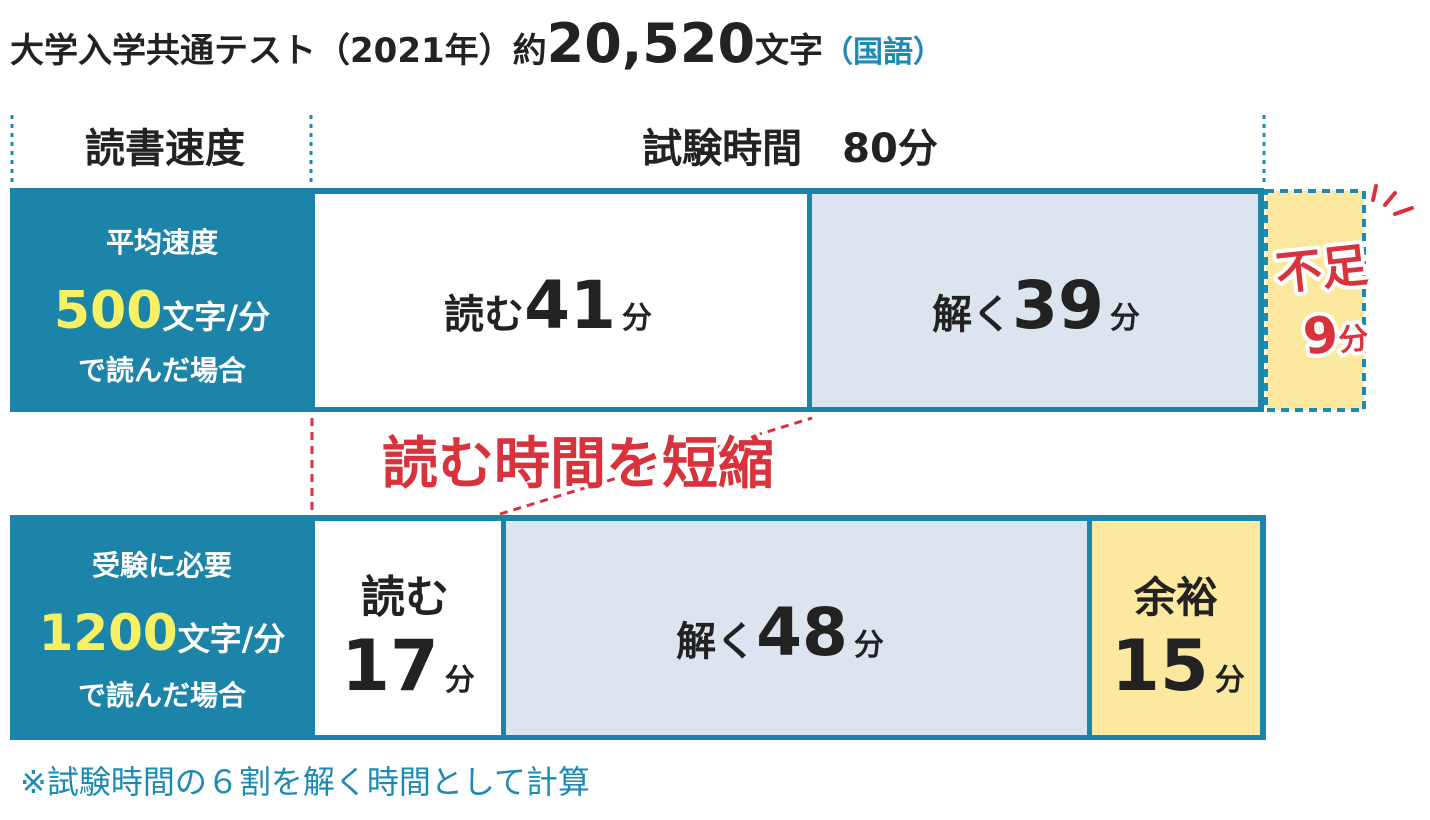 The height and width of the screenshot is (820, 1430). What do you see at coordinates (1392, 200) in the screenshot?
I see `emphasis-marks` at bounding box center [1392, 200].